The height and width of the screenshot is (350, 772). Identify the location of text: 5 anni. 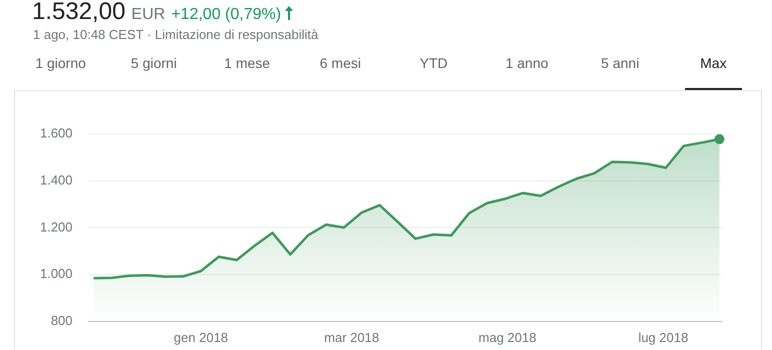
(620, 63).